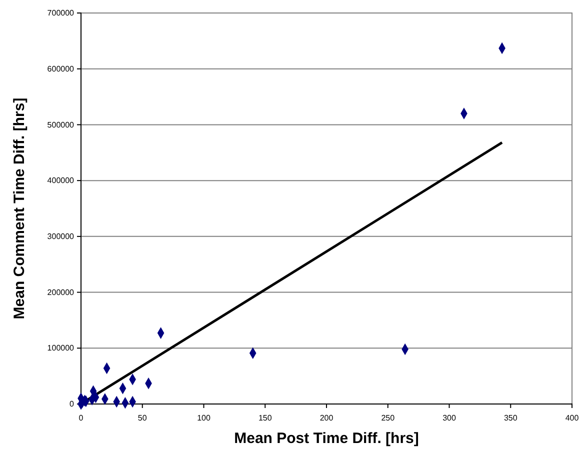  Describe the element at coordinates (72, 404) in the screenshot. I see `y-tick-label: 0` at that location.